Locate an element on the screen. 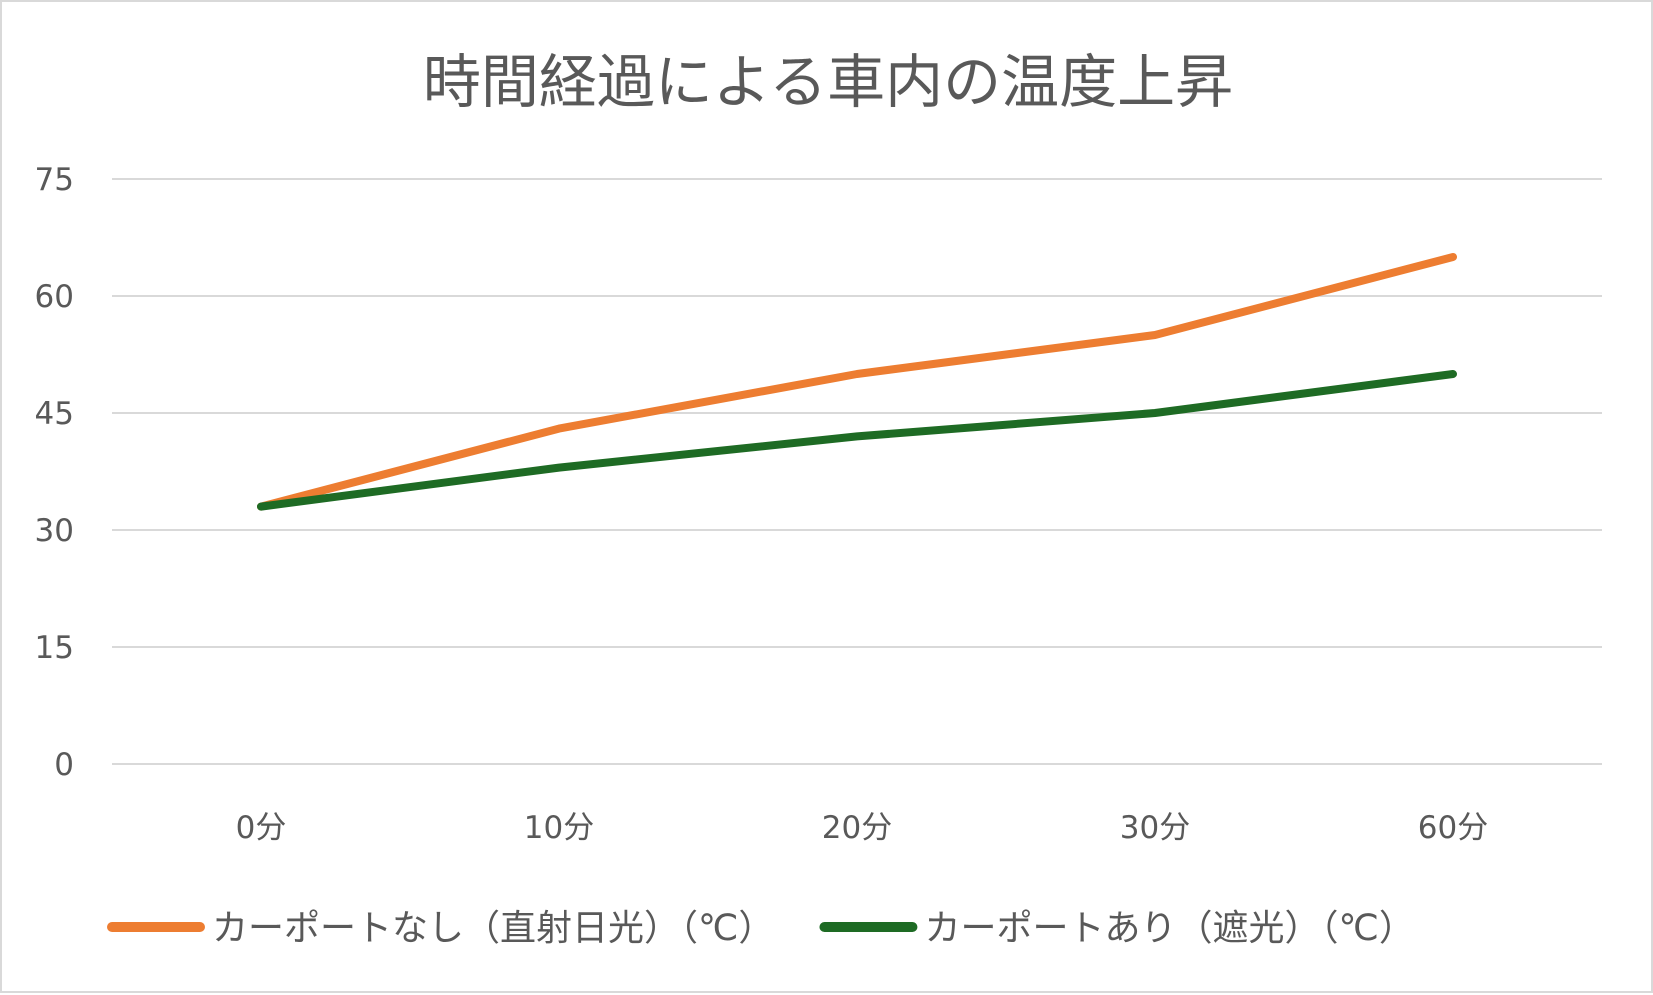  legend-label-1: カーポートなし（直射日光）（℃） is located at coordinates (493, 928).